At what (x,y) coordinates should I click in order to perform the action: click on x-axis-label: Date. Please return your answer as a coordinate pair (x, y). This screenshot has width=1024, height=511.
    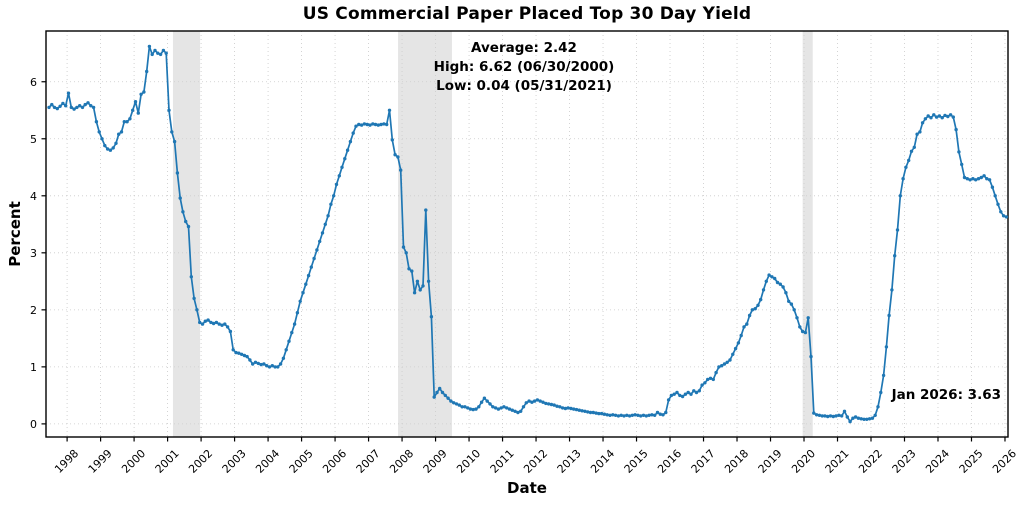
    Looking at the image, I should click on (527, 488).